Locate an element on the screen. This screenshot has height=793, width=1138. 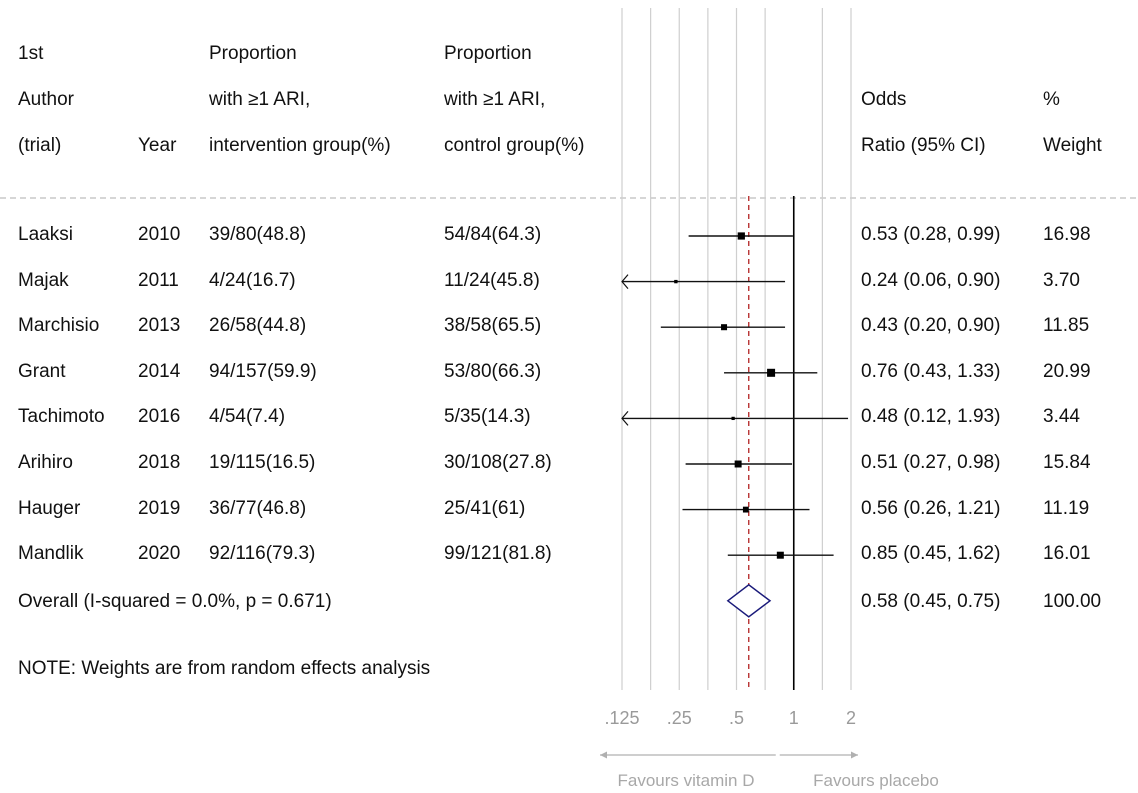
study-intervention: 92/116(79.3) is located at coordinates (262, 554).